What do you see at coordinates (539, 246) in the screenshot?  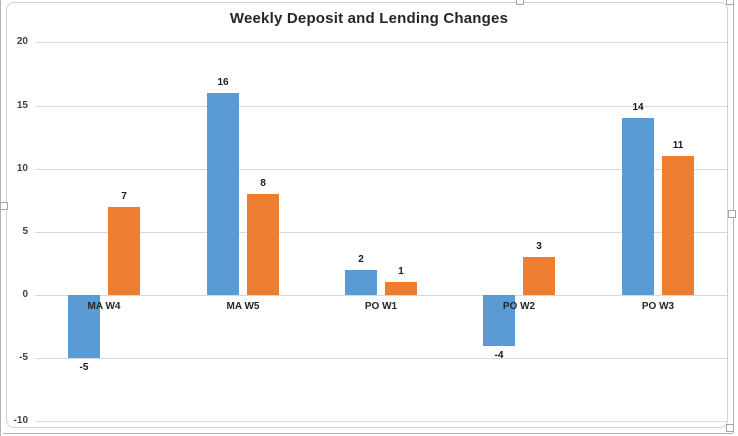 I see `data-label: 3` at bounding box center [539, 246].